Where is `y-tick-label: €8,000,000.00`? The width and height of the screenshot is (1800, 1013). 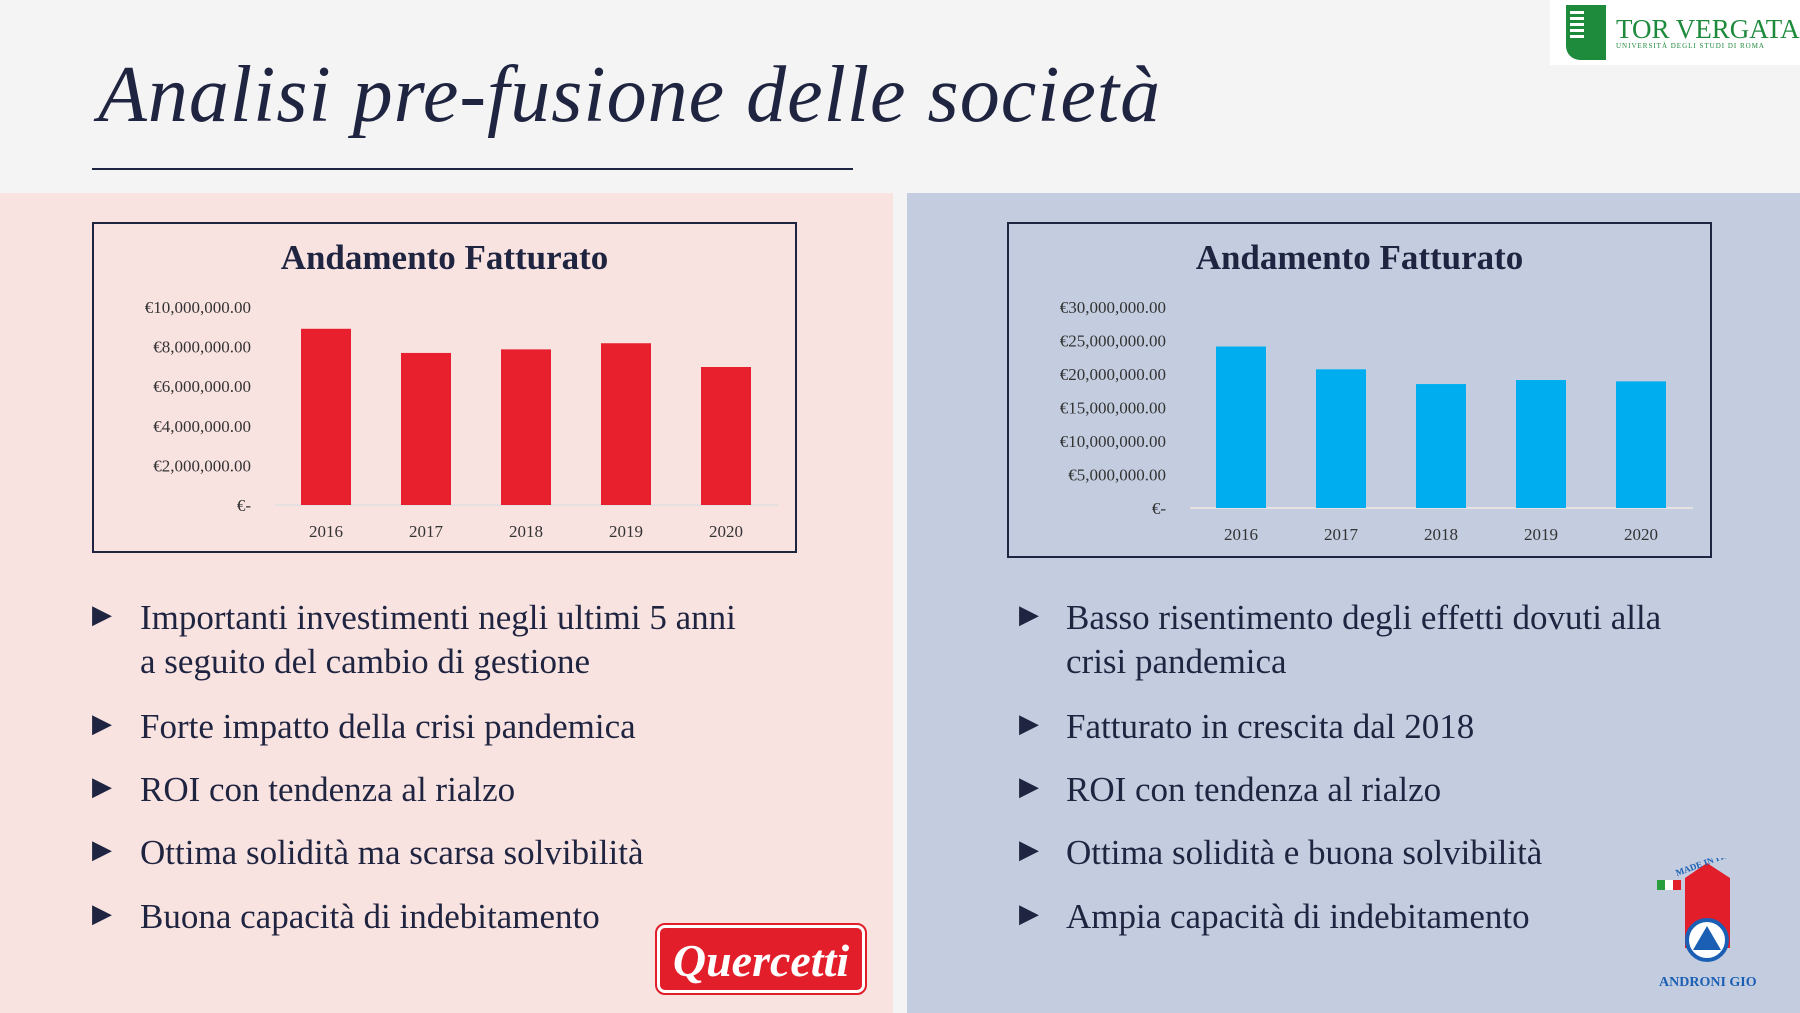
y-tick-label: €8,000,000.00 is located at coordinates (202, 347).